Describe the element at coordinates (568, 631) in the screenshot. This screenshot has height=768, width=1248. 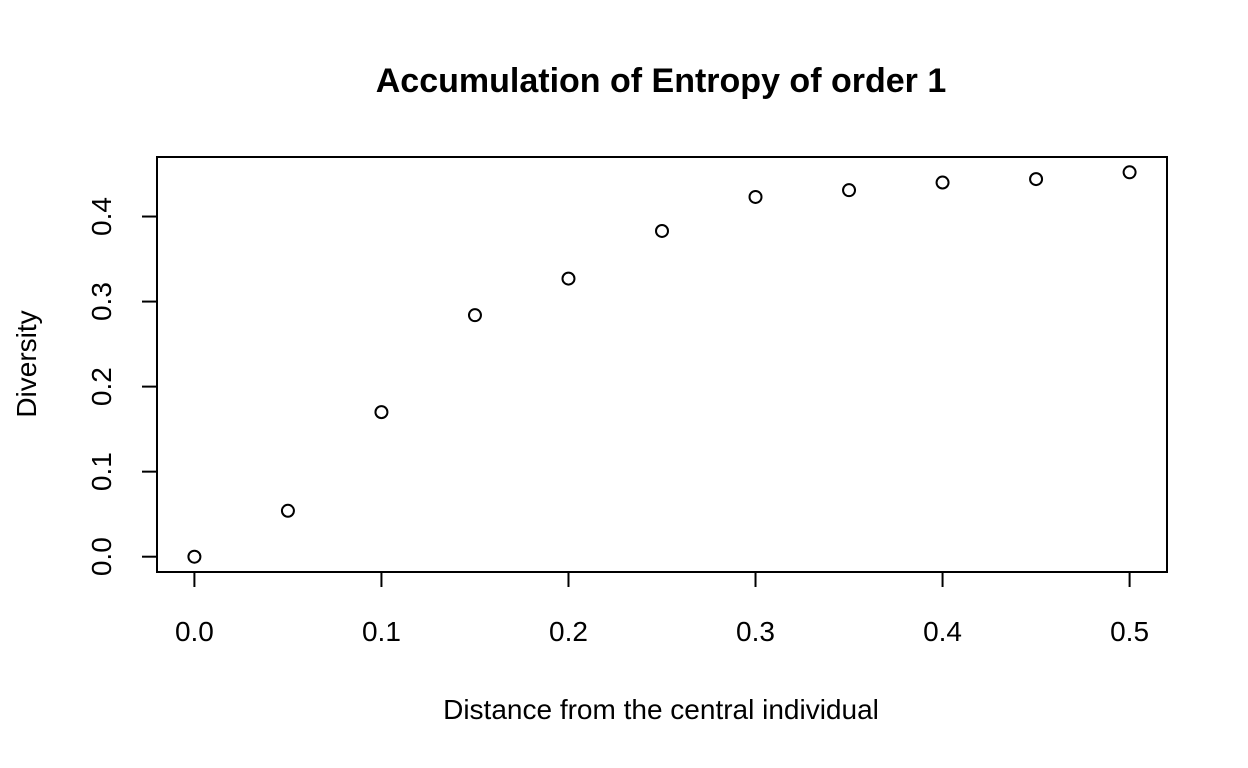
I see `x-tick-label: 0.2` at that location.